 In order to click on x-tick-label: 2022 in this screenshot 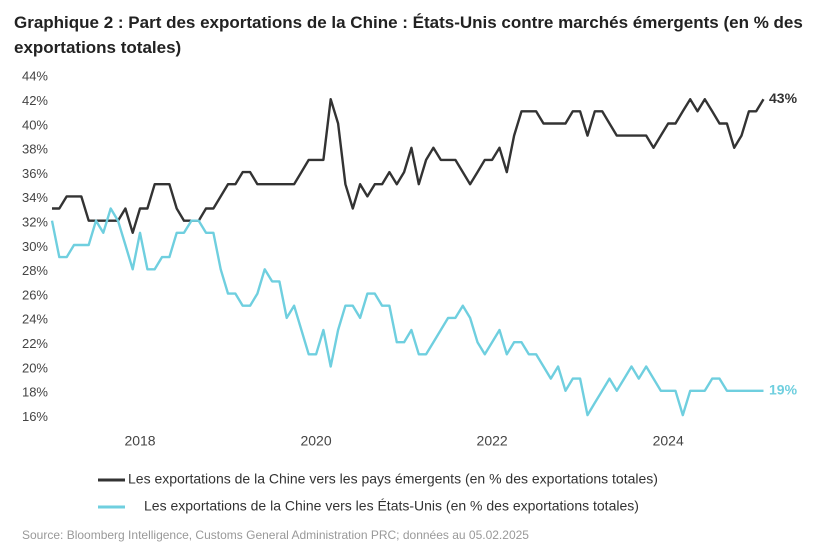, I will do `click(492, 441)`.